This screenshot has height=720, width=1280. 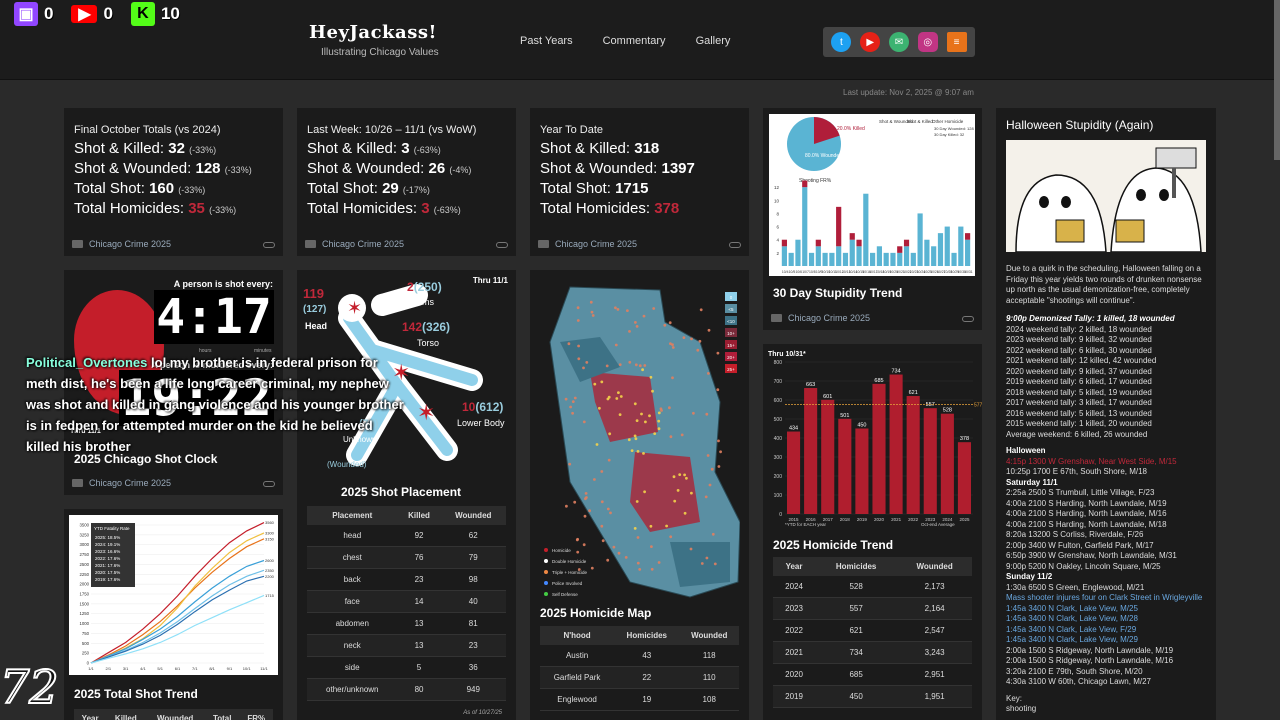 I want to click on head-wounded: (127), so click(x=315, y=309).